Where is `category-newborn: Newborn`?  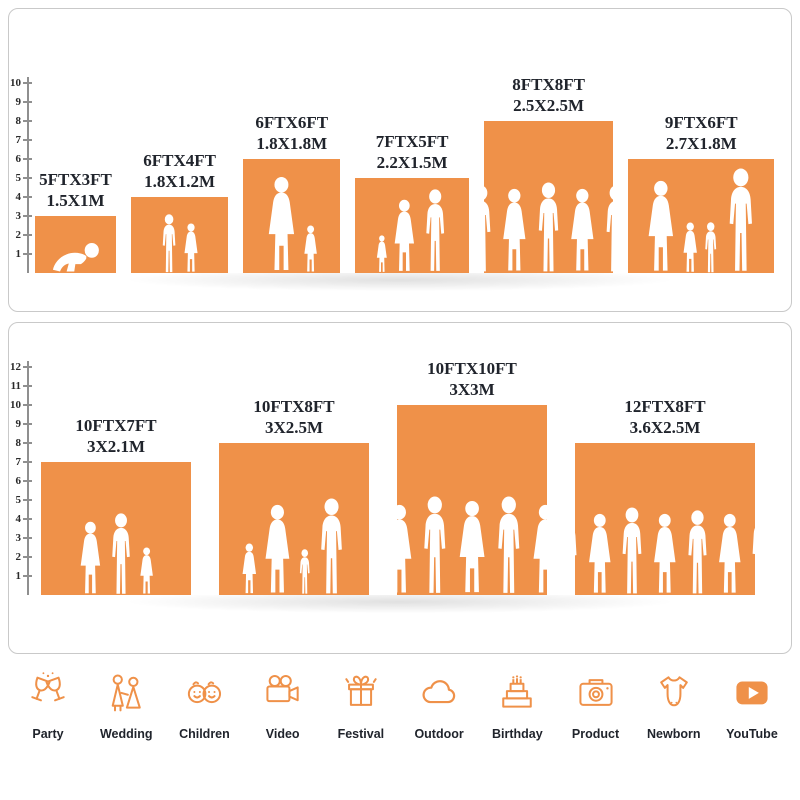
category-newborn: Newborn is located at coordinates (674, 701).